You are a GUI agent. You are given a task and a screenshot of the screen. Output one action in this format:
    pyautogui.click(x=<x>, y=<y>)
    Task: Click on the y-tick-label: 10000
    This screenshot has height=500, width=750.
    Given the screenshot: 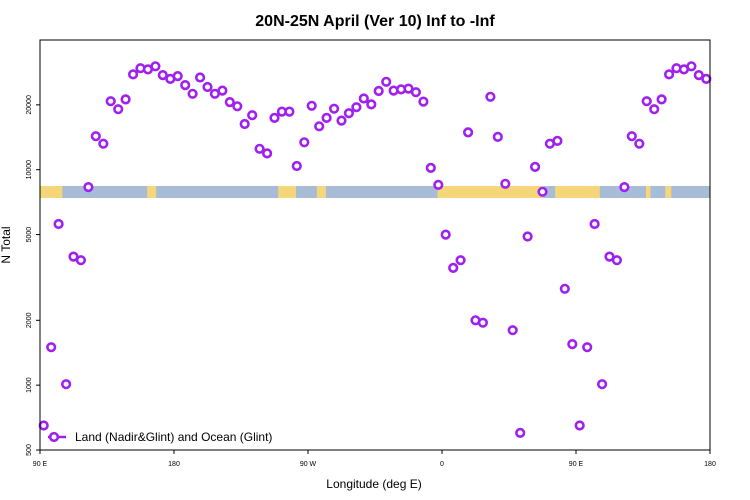 What is the action you would take?
    pyautogui.click(x=29, y=170)
    